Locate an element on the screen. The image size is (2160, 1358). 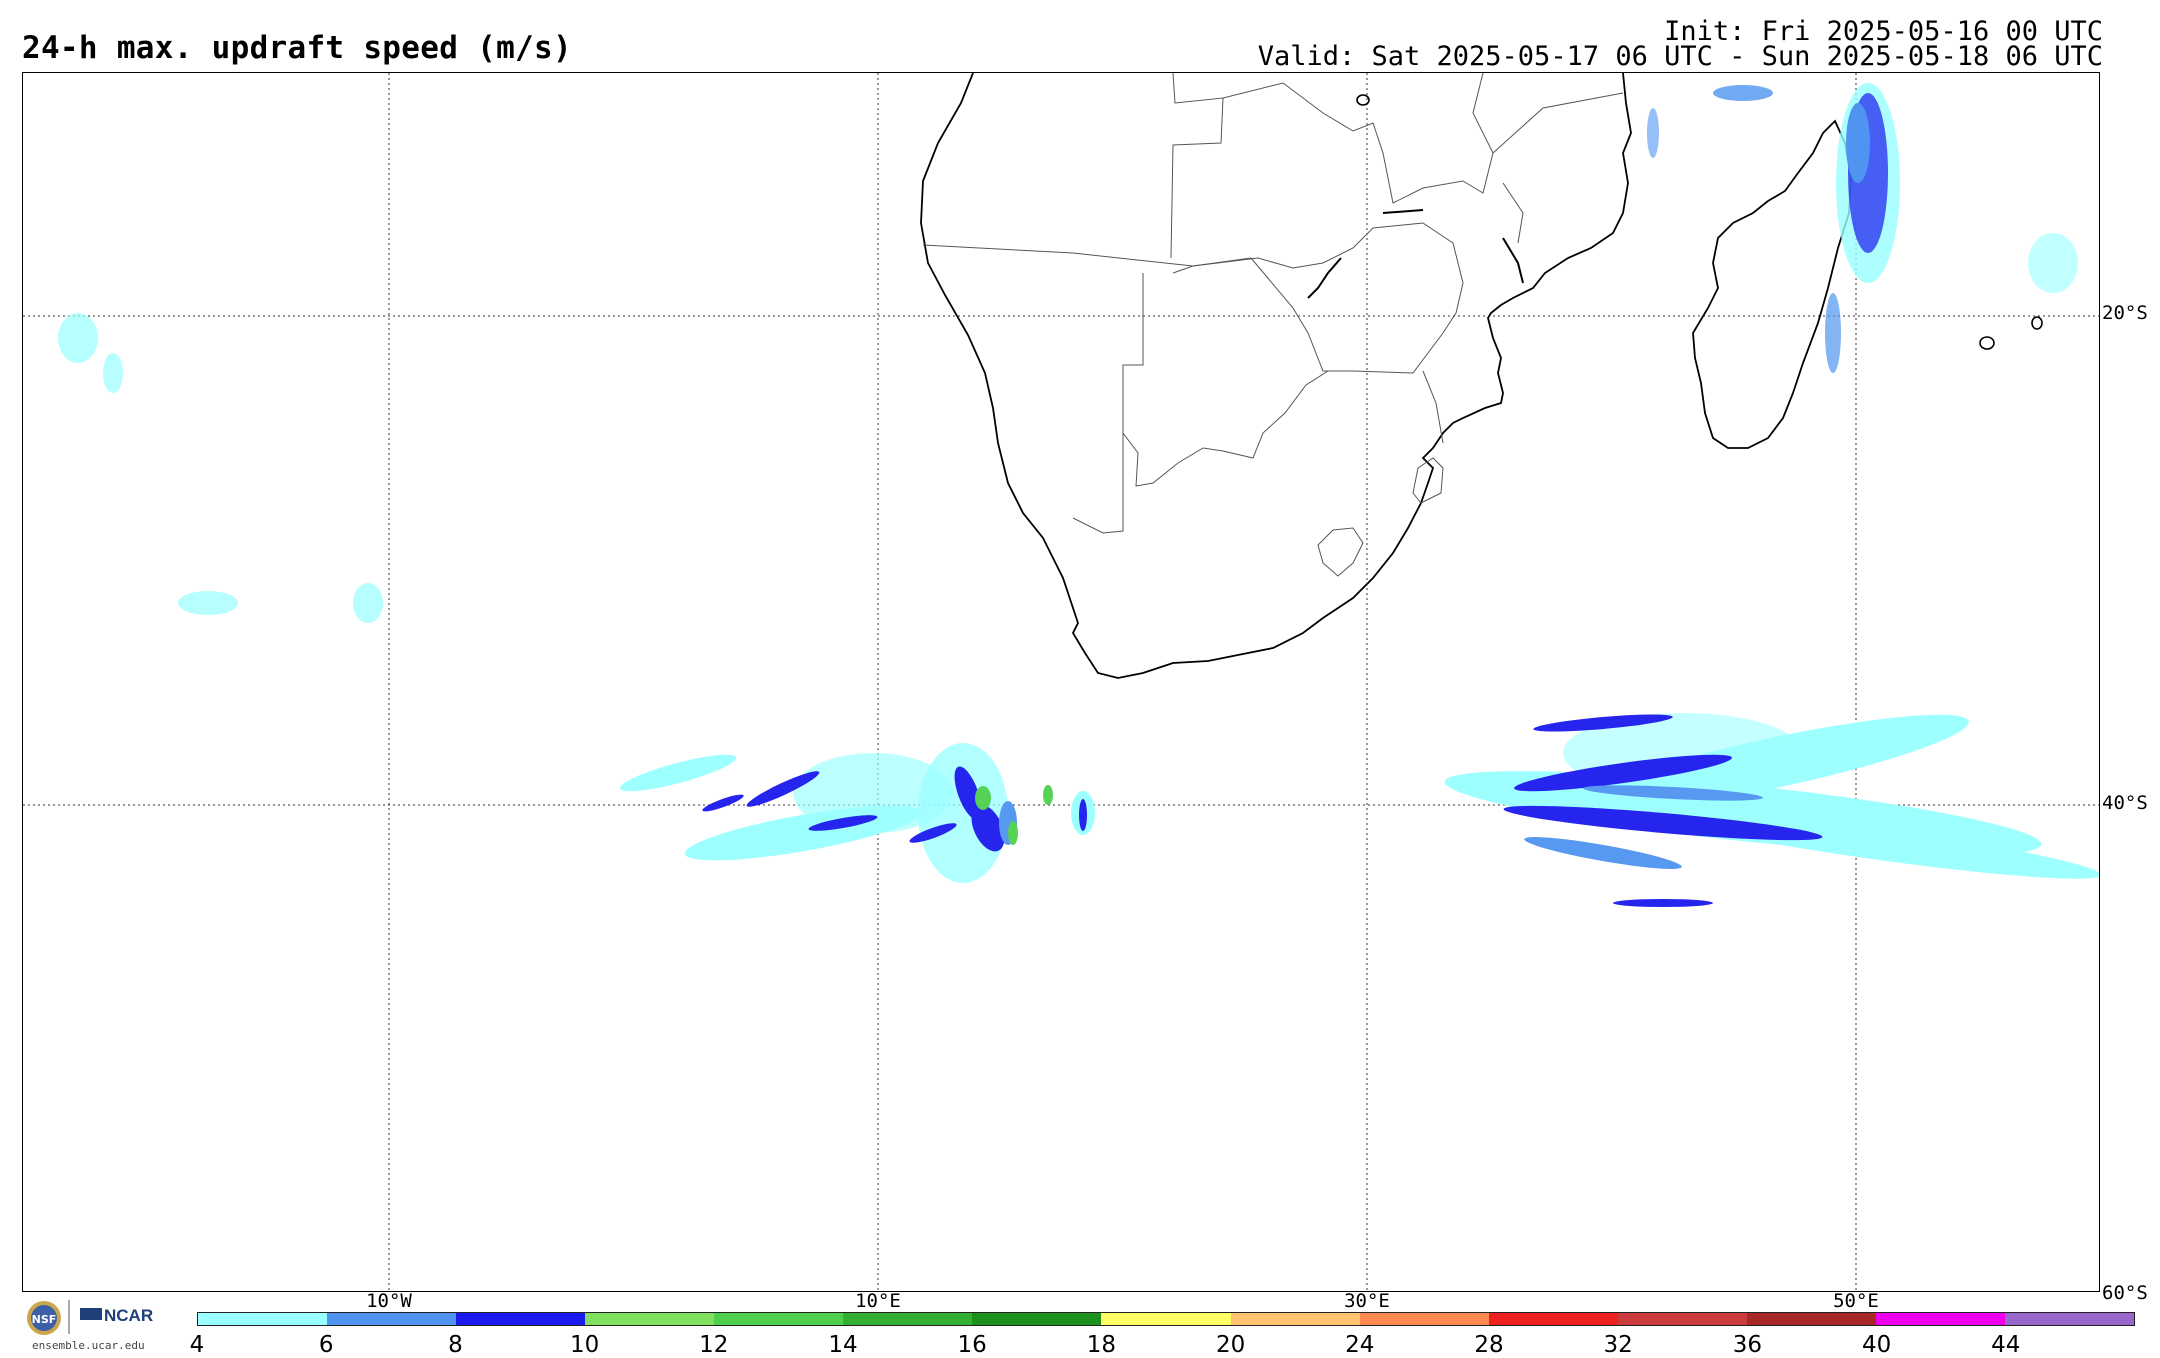
colorbar-label-6: 6 is located at coordinates (326, 1345).